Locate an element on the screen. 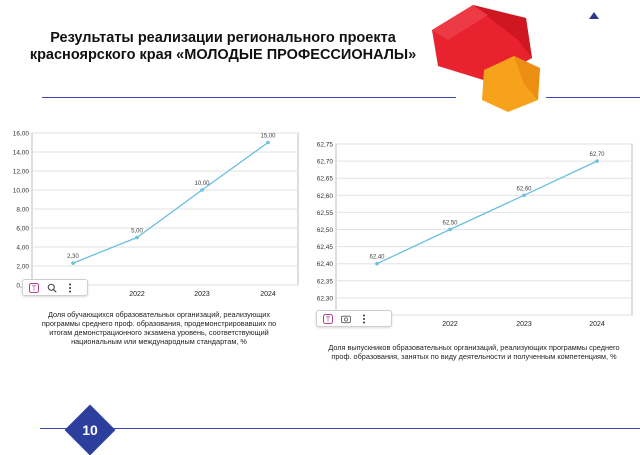 This screenshot has height=455, width=640. data-label: 62,50 is located at coordinates (450, 224).